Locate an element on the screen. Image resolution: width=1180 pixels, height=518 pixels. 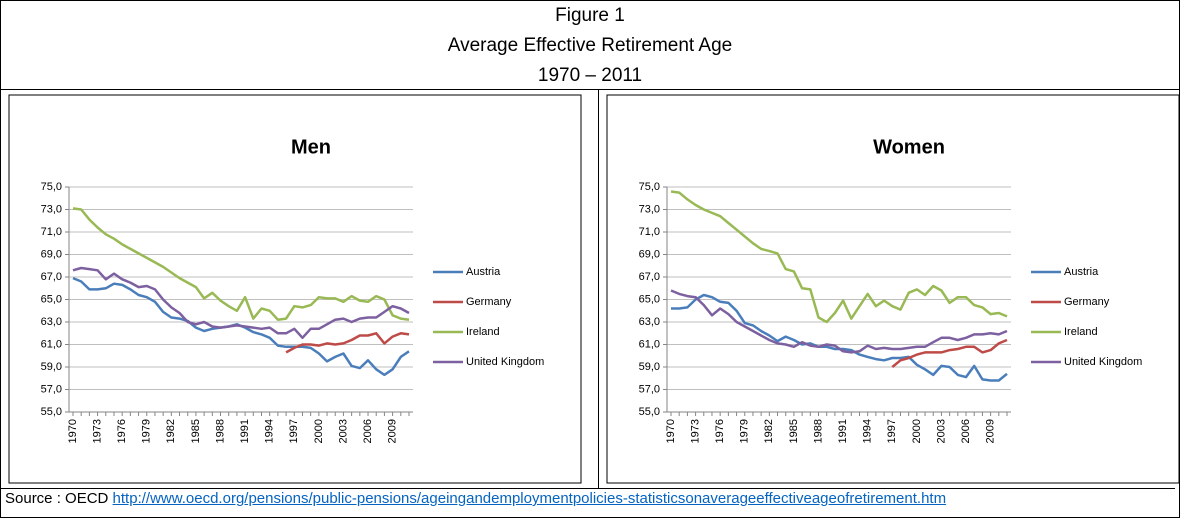
figure-title: Average Effective Retirement Age is located at coordinates (590, 45).